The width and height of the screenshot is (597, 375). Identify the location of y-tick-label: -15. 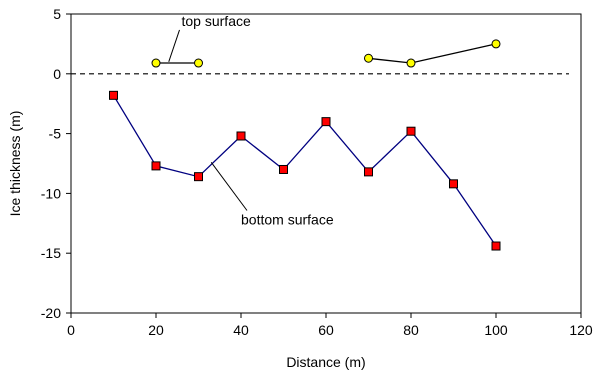
(51, 253).